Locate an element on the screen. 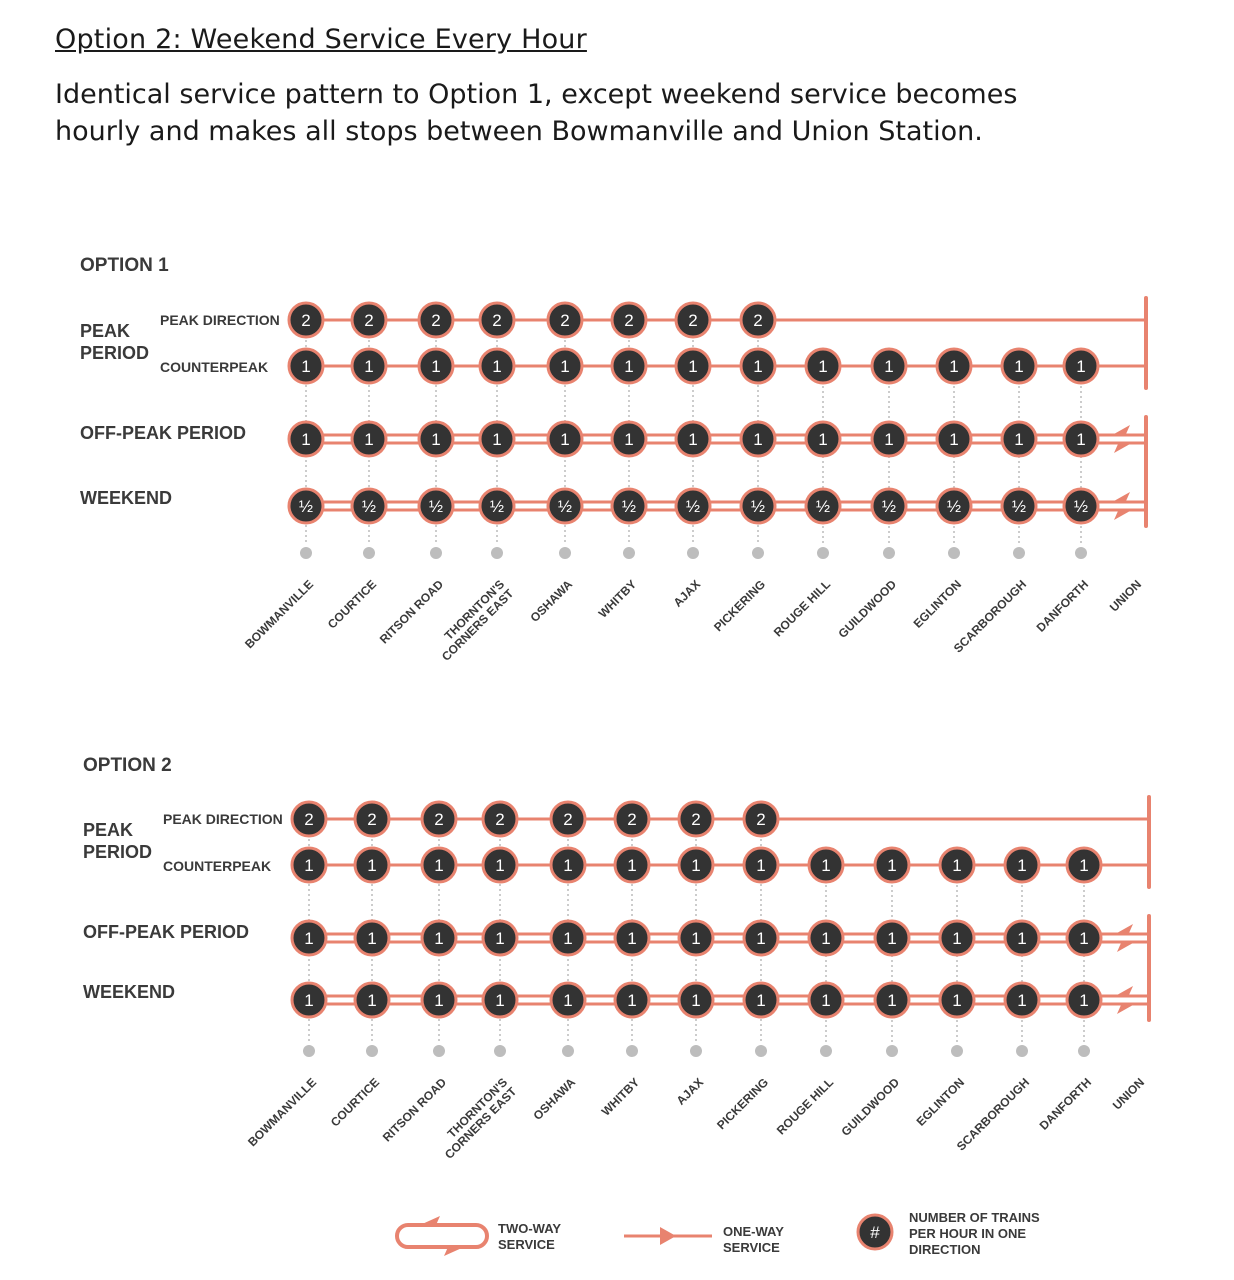  arrow-east-icon is located at coordinates (1122, 448).